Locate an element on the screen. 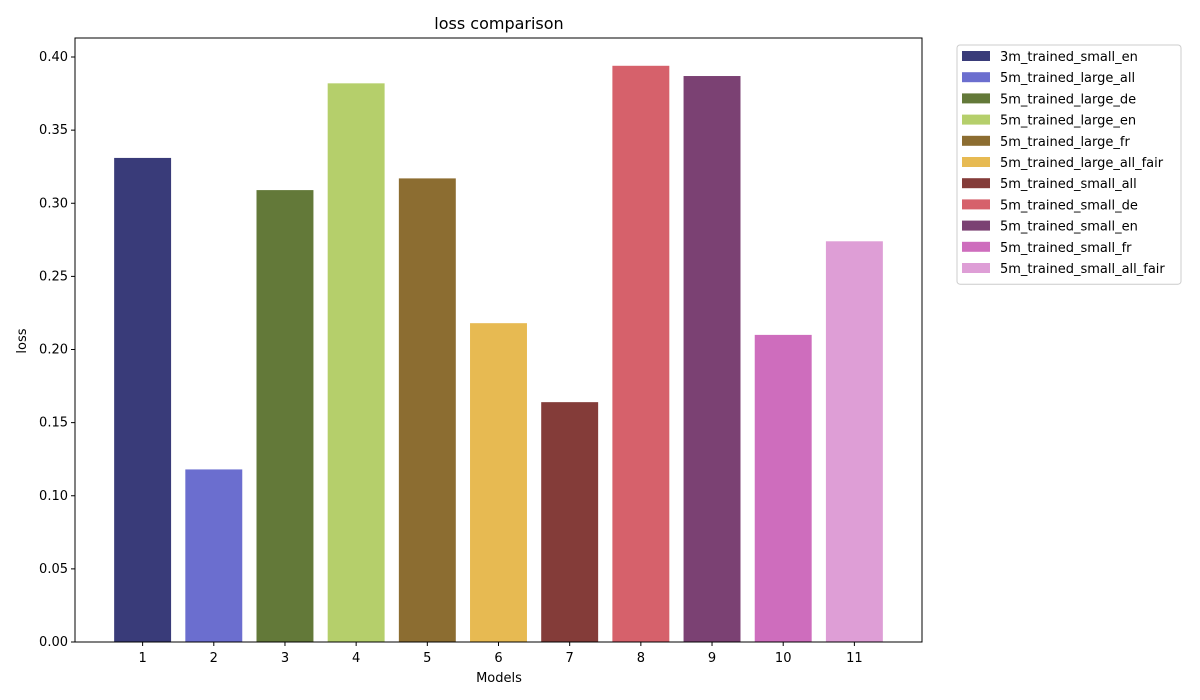 This screenshot has height=700, width=1200. x-tick-label: 1 is located at coordinates (142, 658).